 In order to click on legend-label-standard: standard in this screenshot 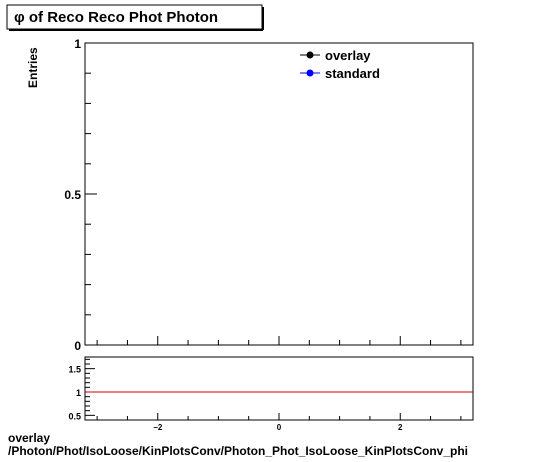, I will do `click(352, 73)`.